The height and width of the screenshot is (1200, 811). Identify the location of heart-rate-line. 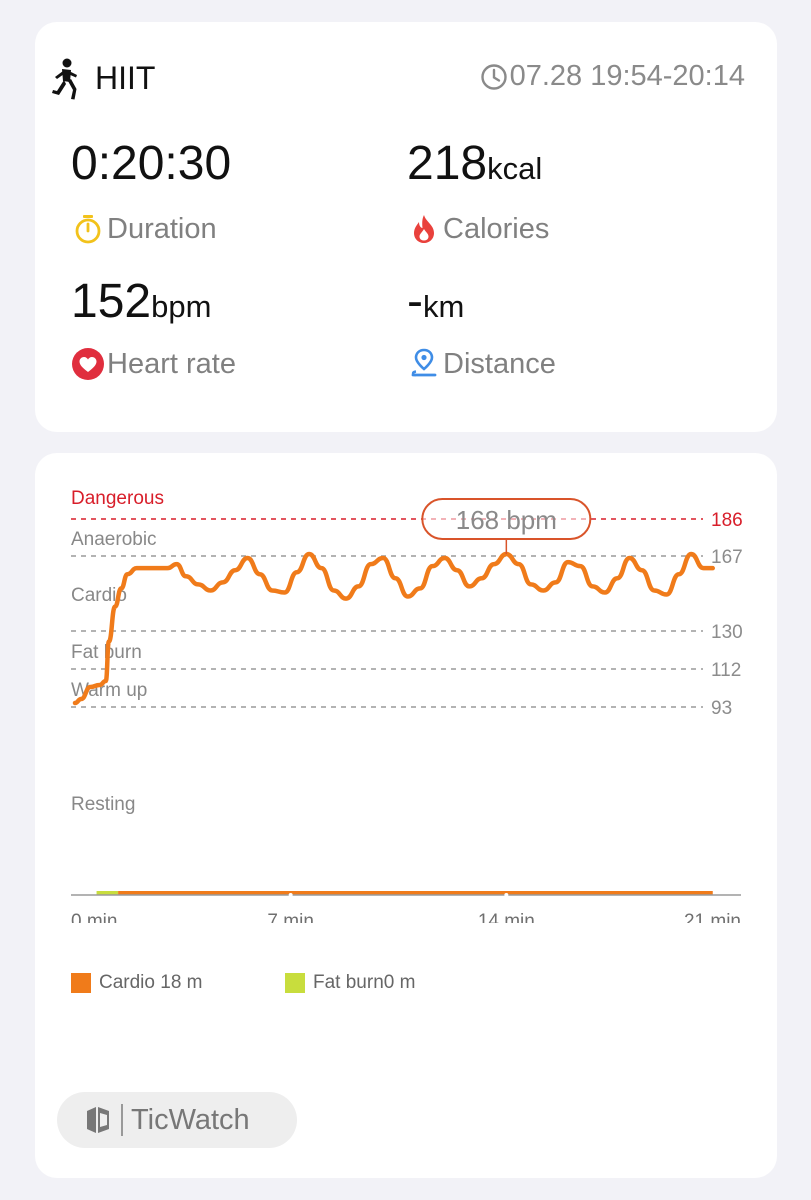
(394, 628).